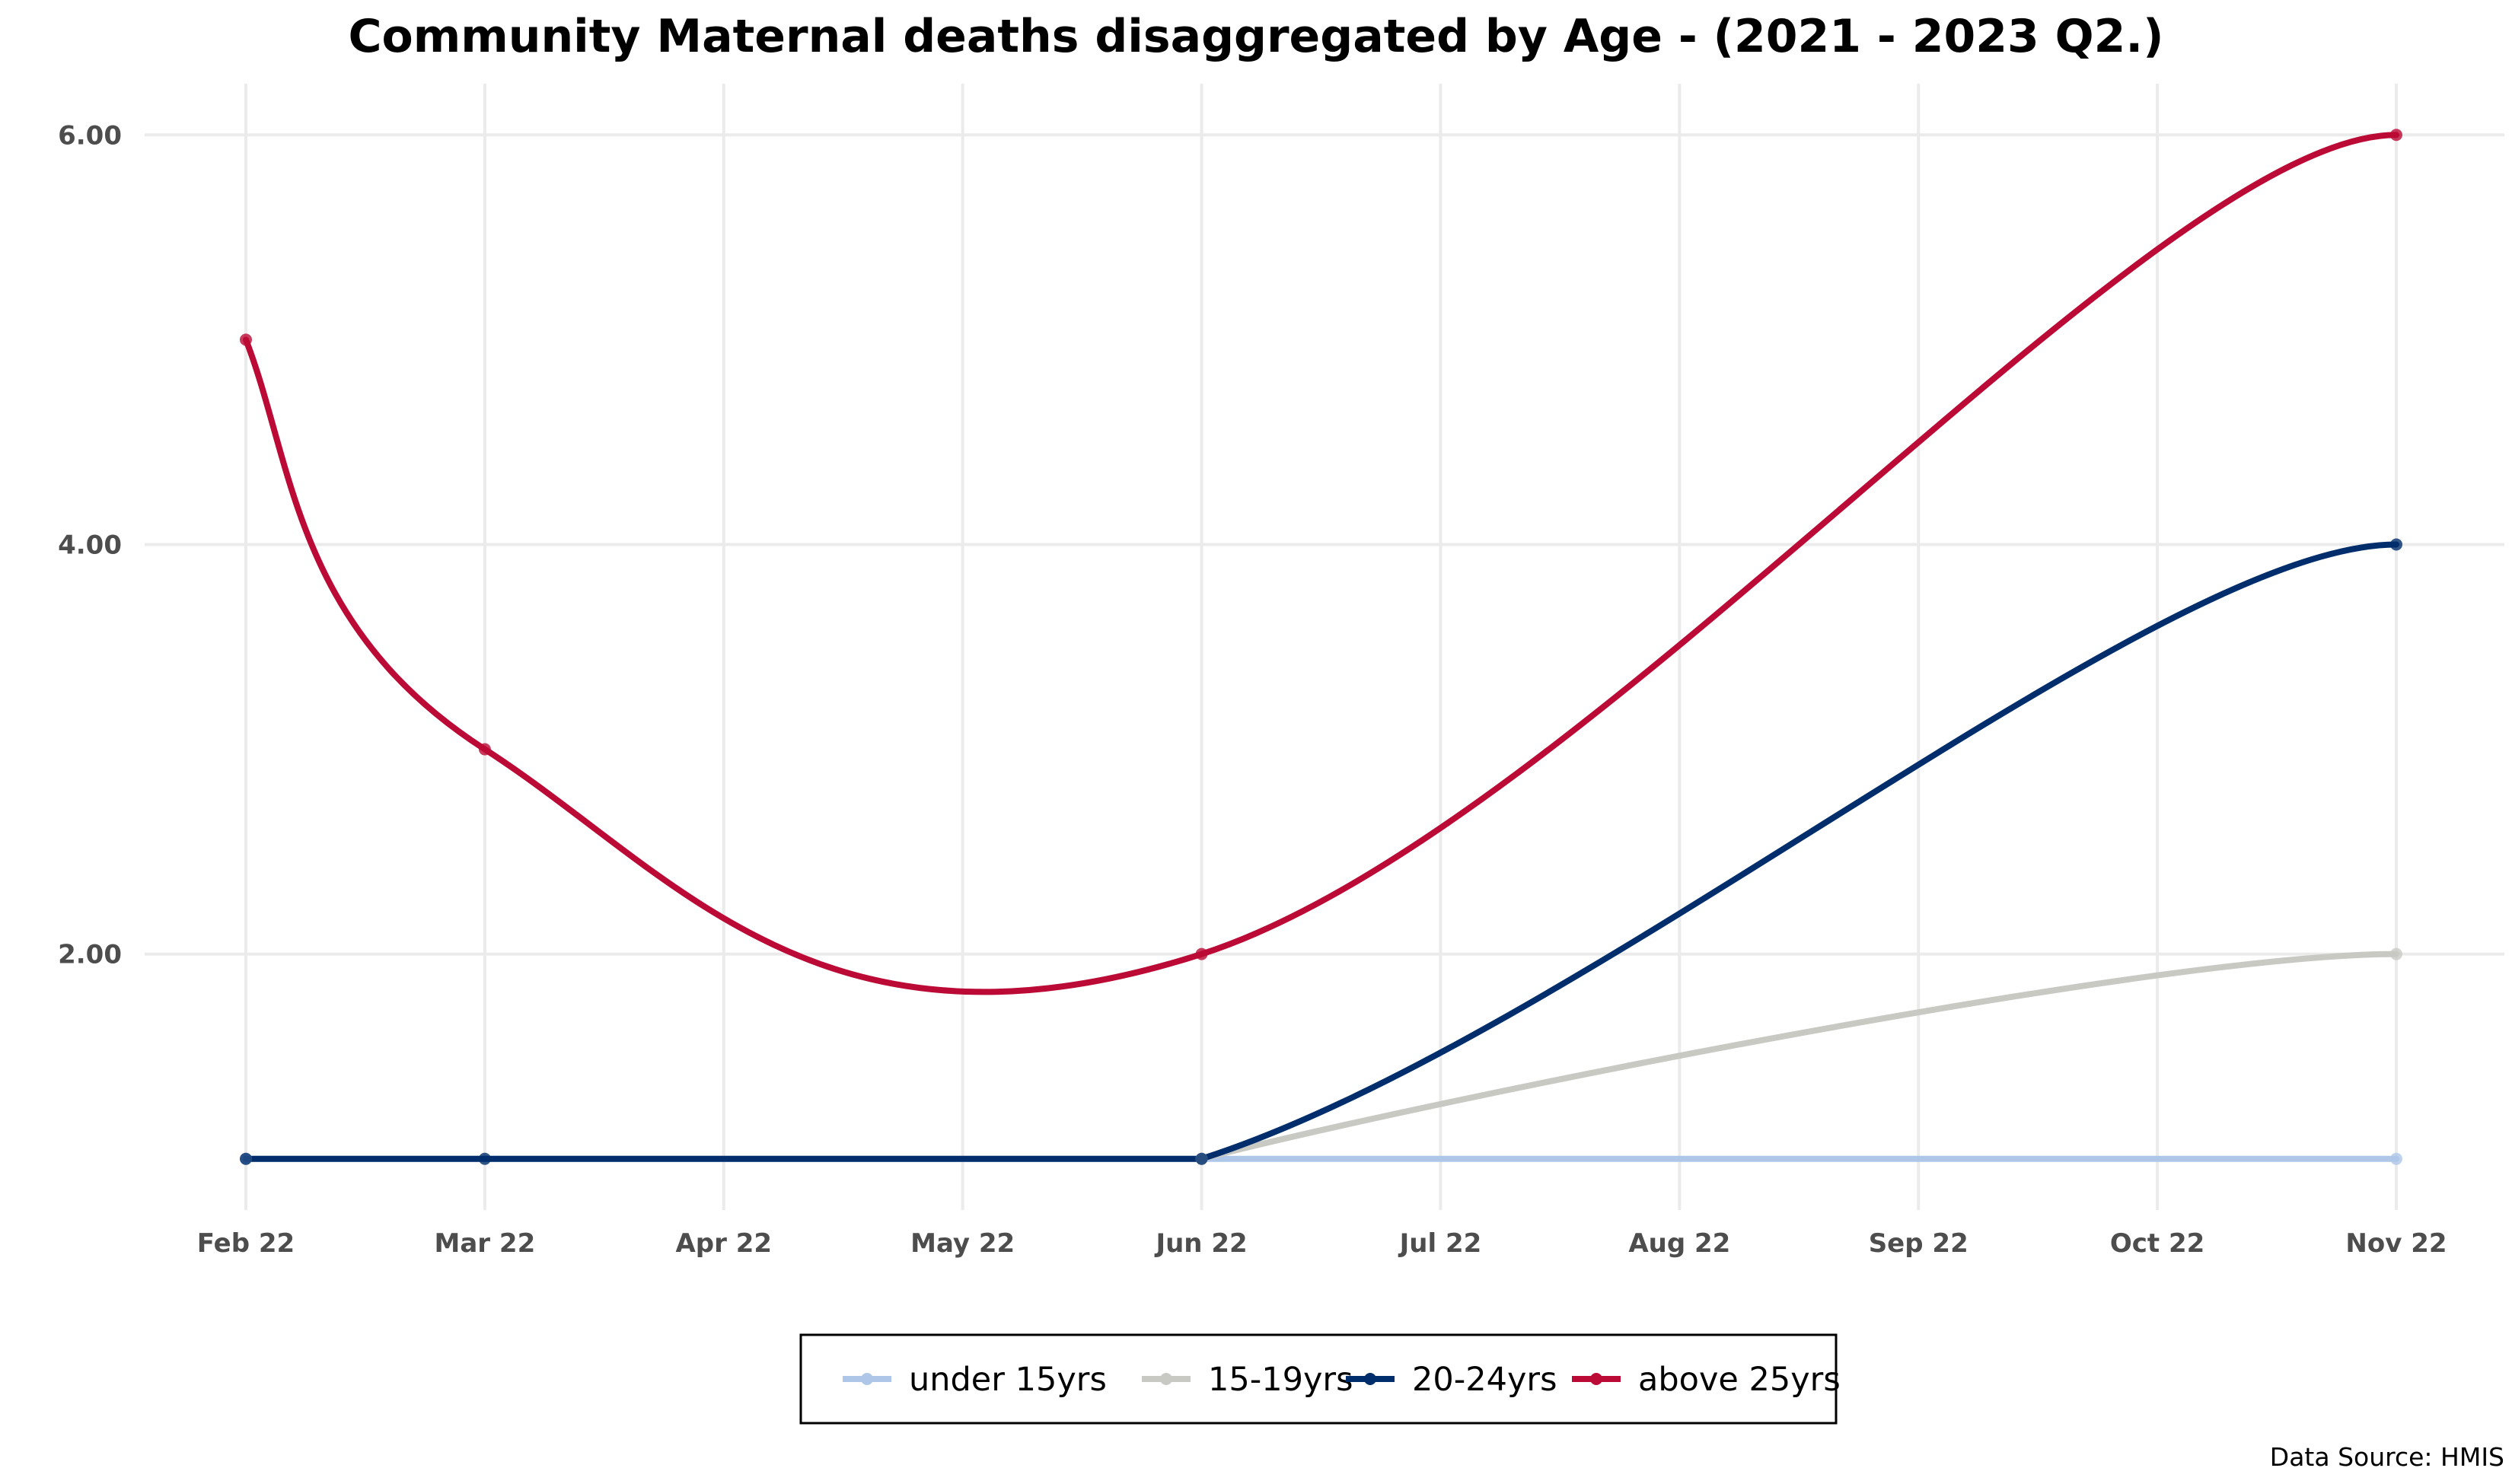  I want to click on x-tick-label: Jun 22, so click(1200, 1243).